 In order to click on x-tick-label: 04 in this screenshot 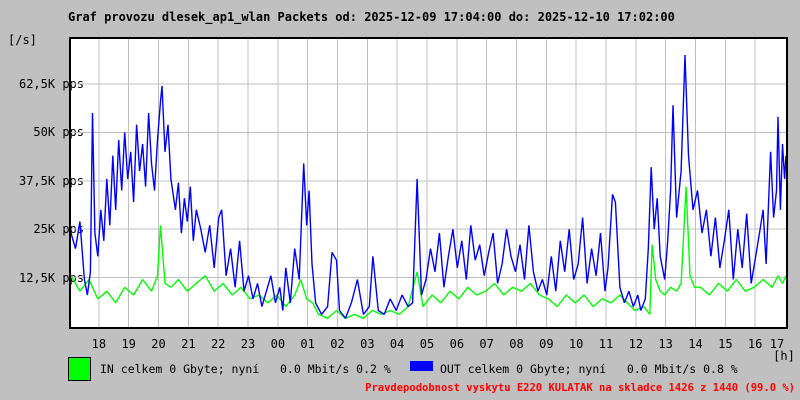, I will do `click(397, 344)`.